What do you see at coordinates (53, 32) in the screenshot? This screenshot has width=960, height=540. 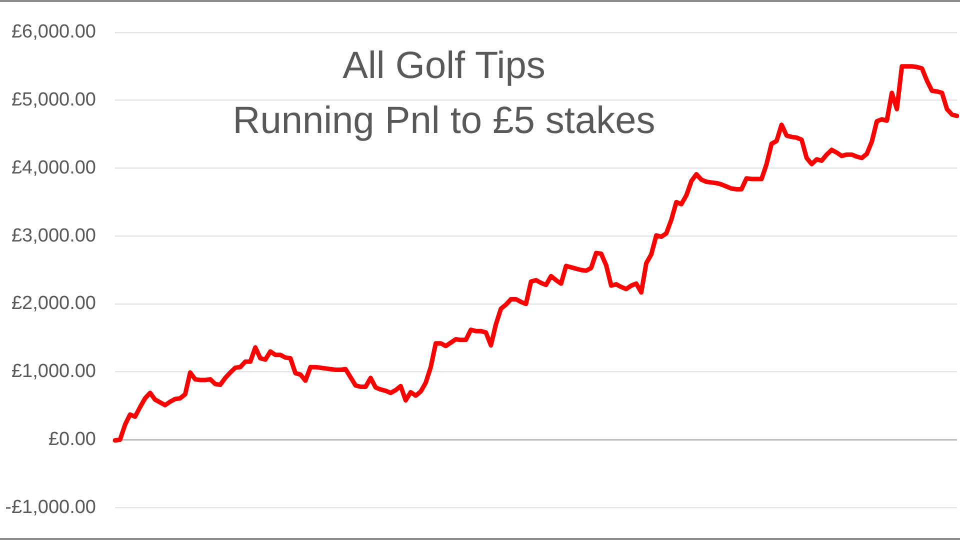 I see `y-tick-label: £6,000.00` at bounding box center [53, 32].